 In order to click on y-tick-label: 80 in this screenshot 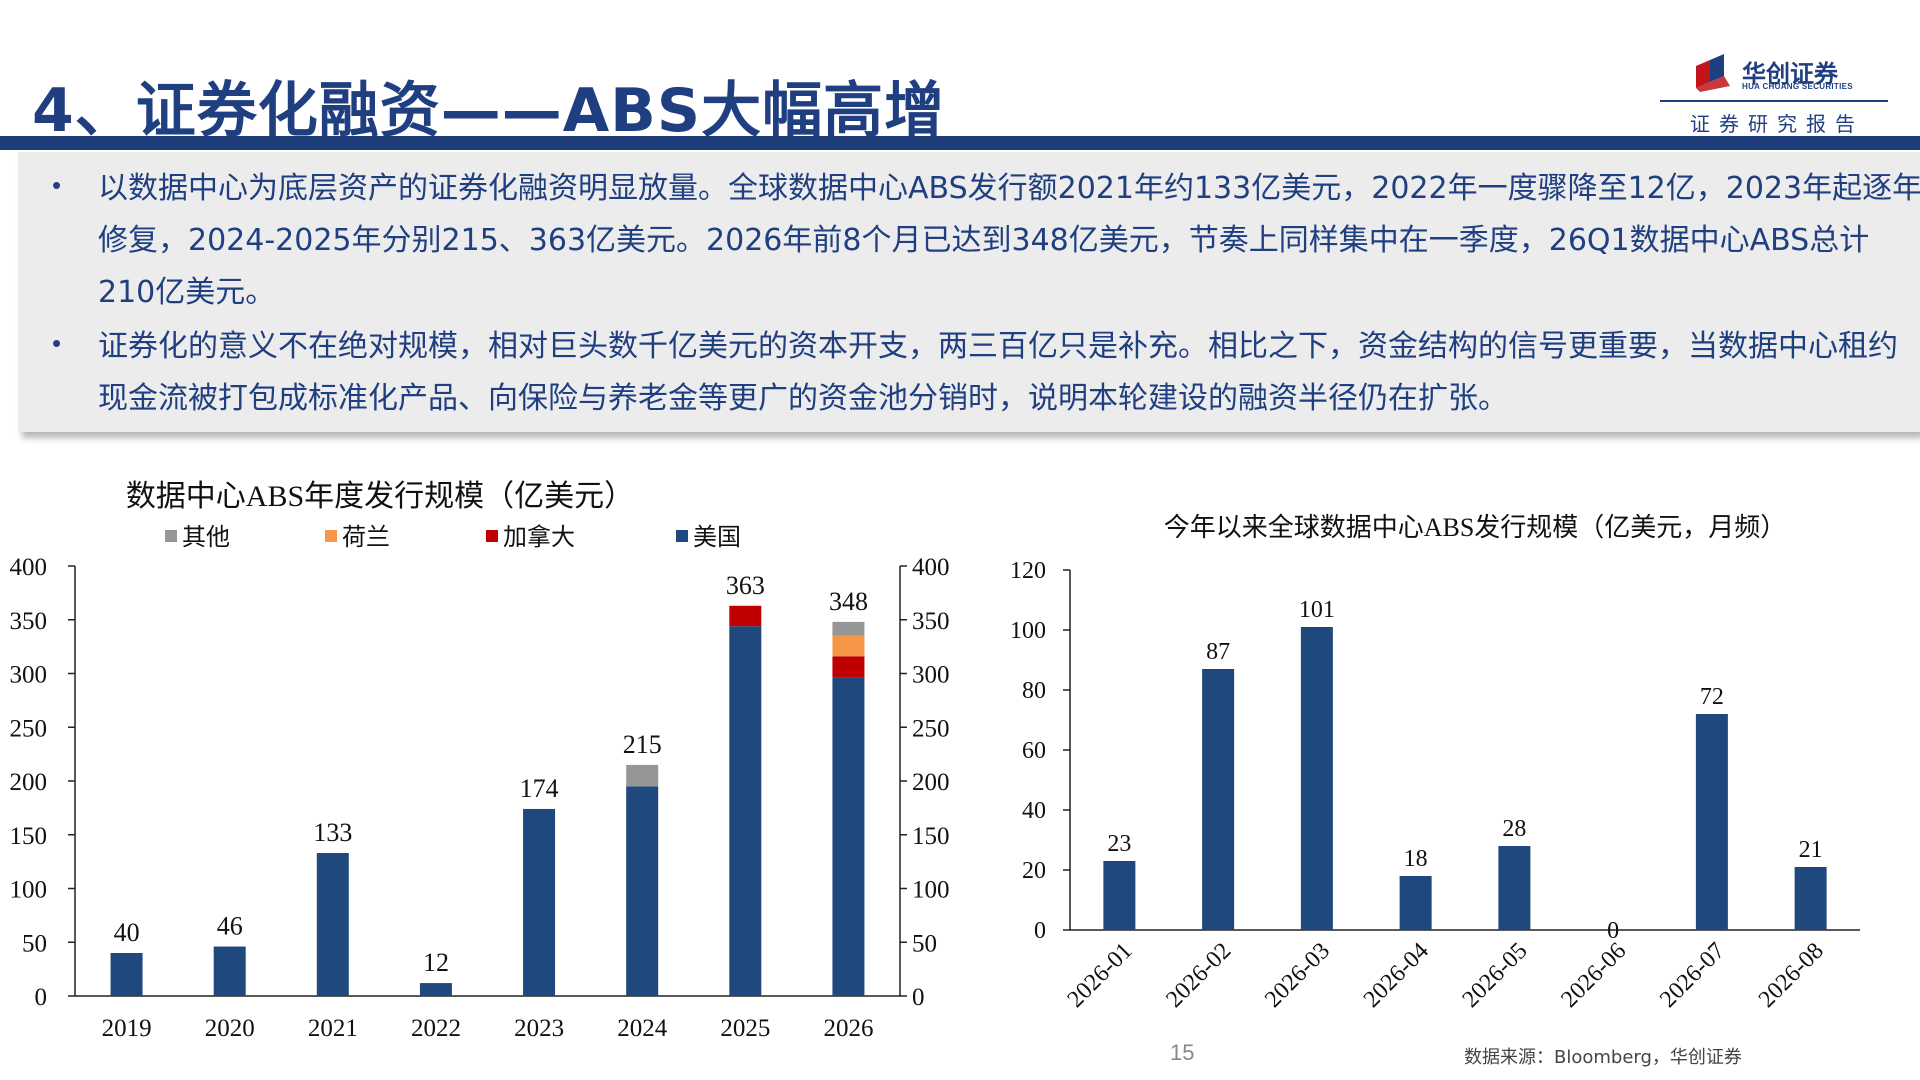, I will do `click(1034, 691)`.